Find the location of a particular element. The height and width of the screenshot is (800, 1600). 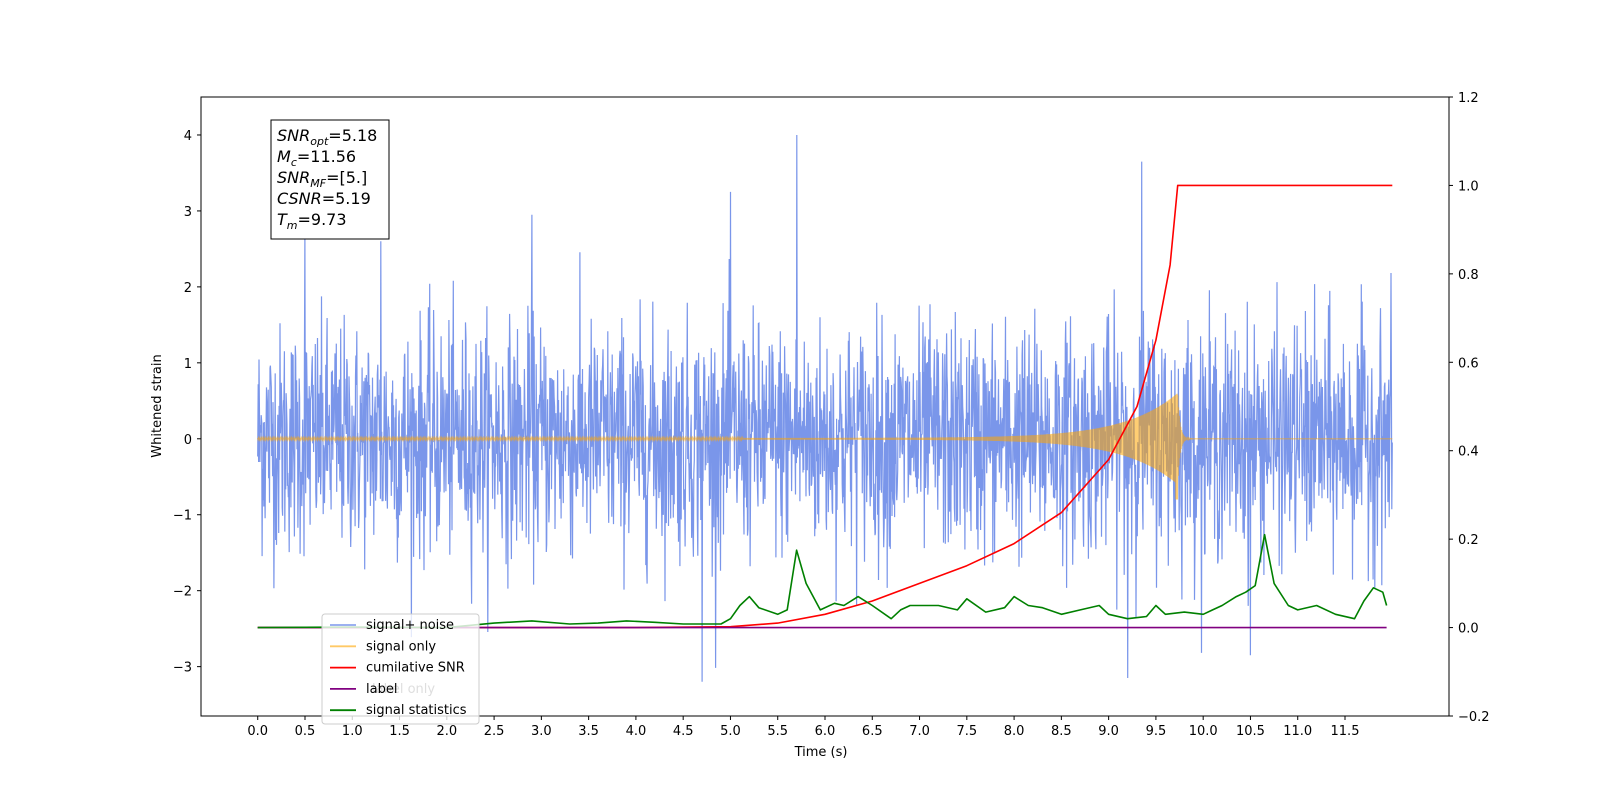

x-tick-label: 4.5 is located at coordinates (683, 731).